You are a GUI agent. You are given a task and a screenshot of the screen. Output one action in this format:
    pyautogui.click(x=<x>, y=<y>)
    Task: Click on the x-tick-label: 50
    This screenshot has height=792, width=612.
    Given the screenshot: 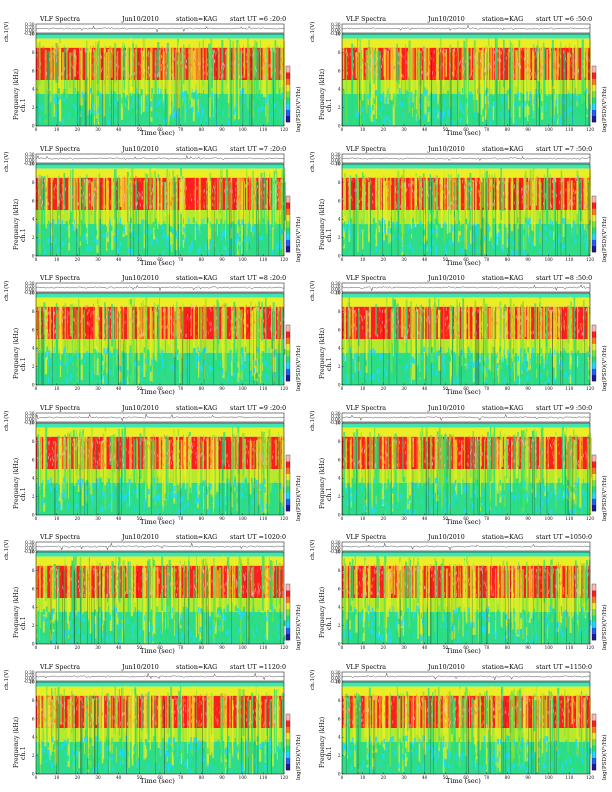 What is the action you would take?
    pyautogui.click(x=140, y=647)
    